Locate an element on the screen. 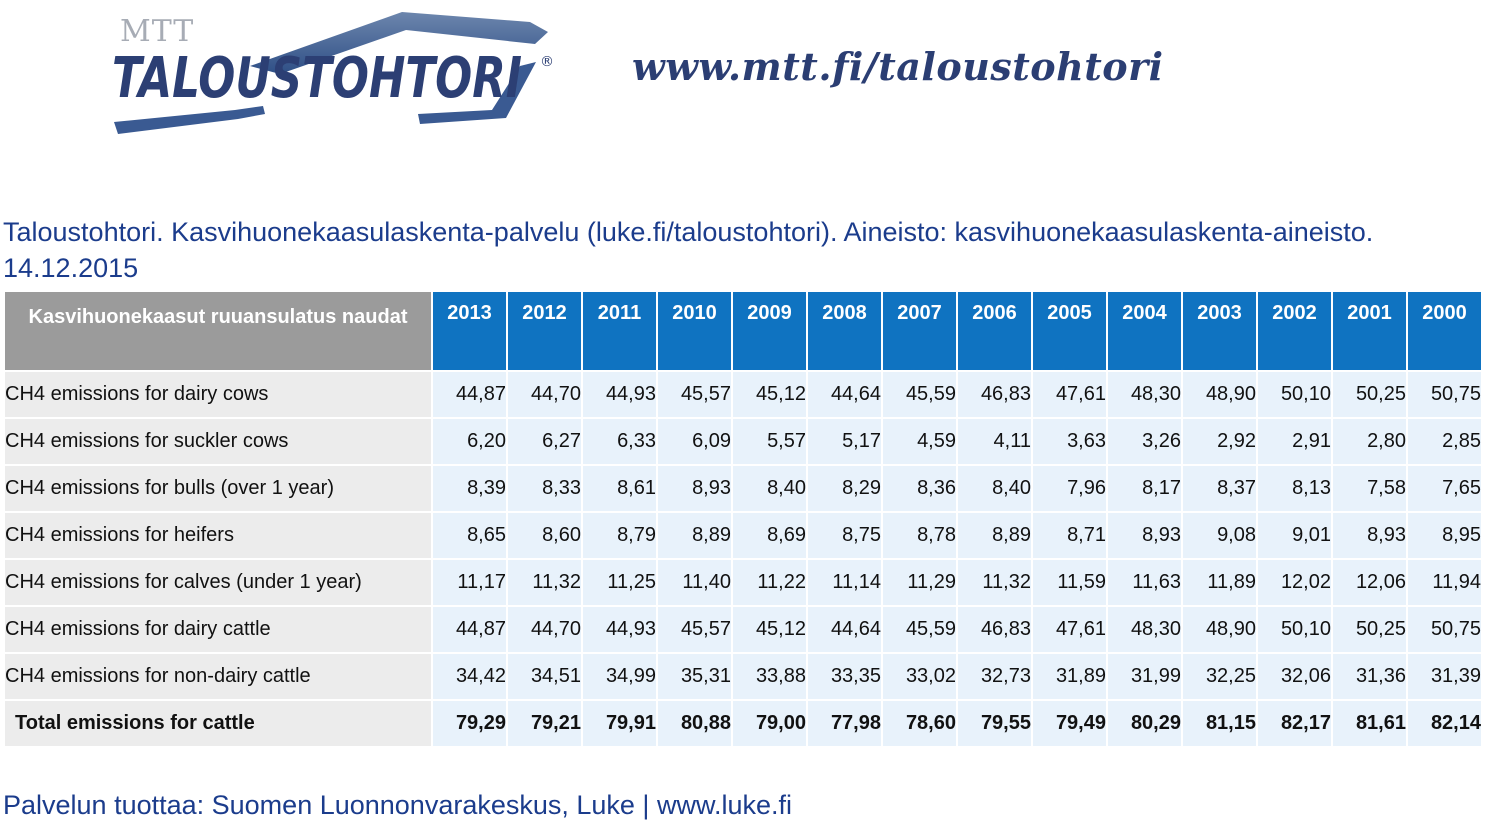 Image resolution: width=1491 pixels, height=828 pixels. year-header: 2001 is located at coordinates (1369, 331).